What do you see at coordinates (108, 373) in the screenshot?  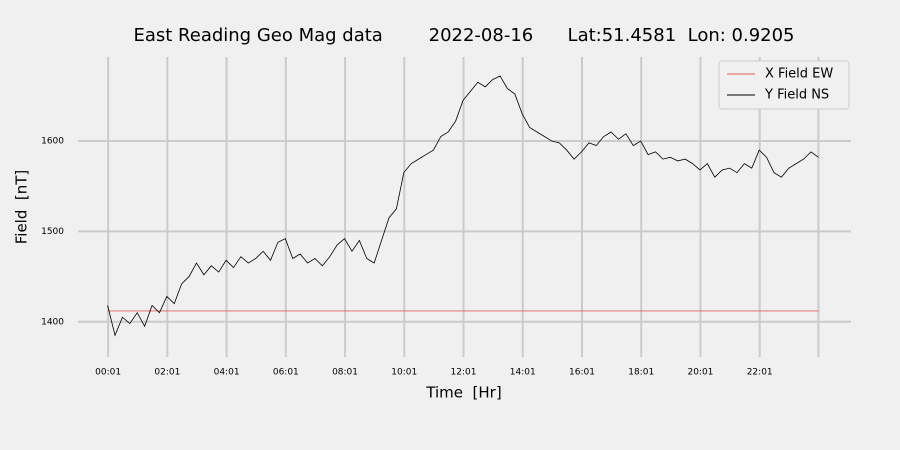 I see `x-tick-label: 00:01` at bounding box center [108, 373].